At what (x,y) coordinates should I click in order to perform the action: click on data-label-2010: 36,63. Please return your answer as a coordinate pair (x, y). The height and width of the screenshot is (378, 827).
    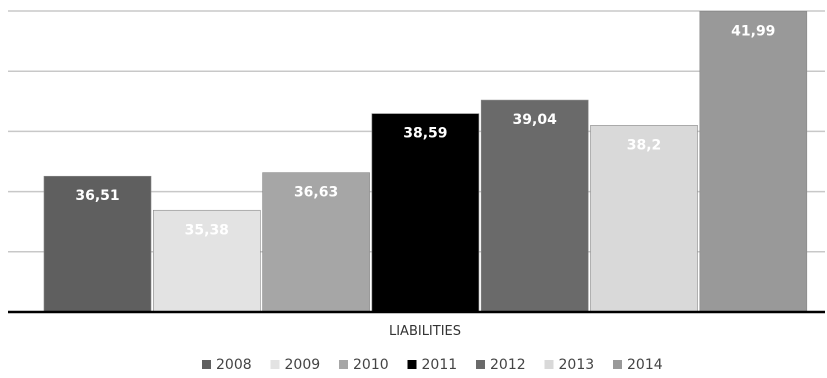
    Looking at the image, I should click on (316, 193).